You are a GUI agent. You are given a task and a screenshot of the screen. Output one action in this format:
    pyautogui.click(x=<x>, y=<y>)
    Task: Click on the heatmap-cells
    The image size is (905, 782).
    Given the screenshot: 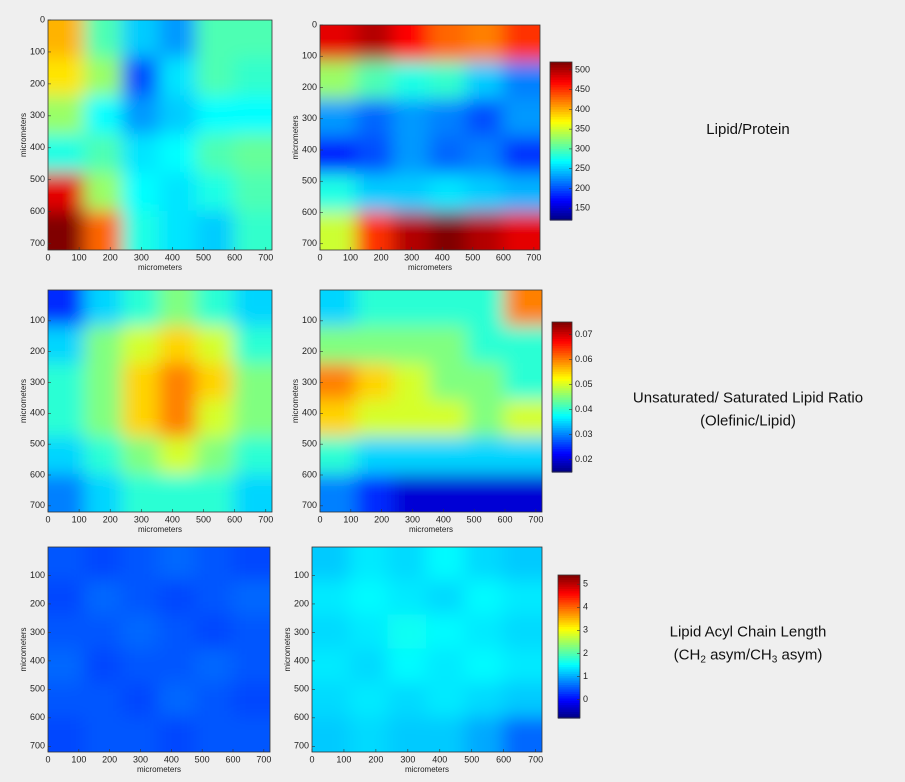 What is the action you would take?
    pyautogui.click(x=159, y=649)
    